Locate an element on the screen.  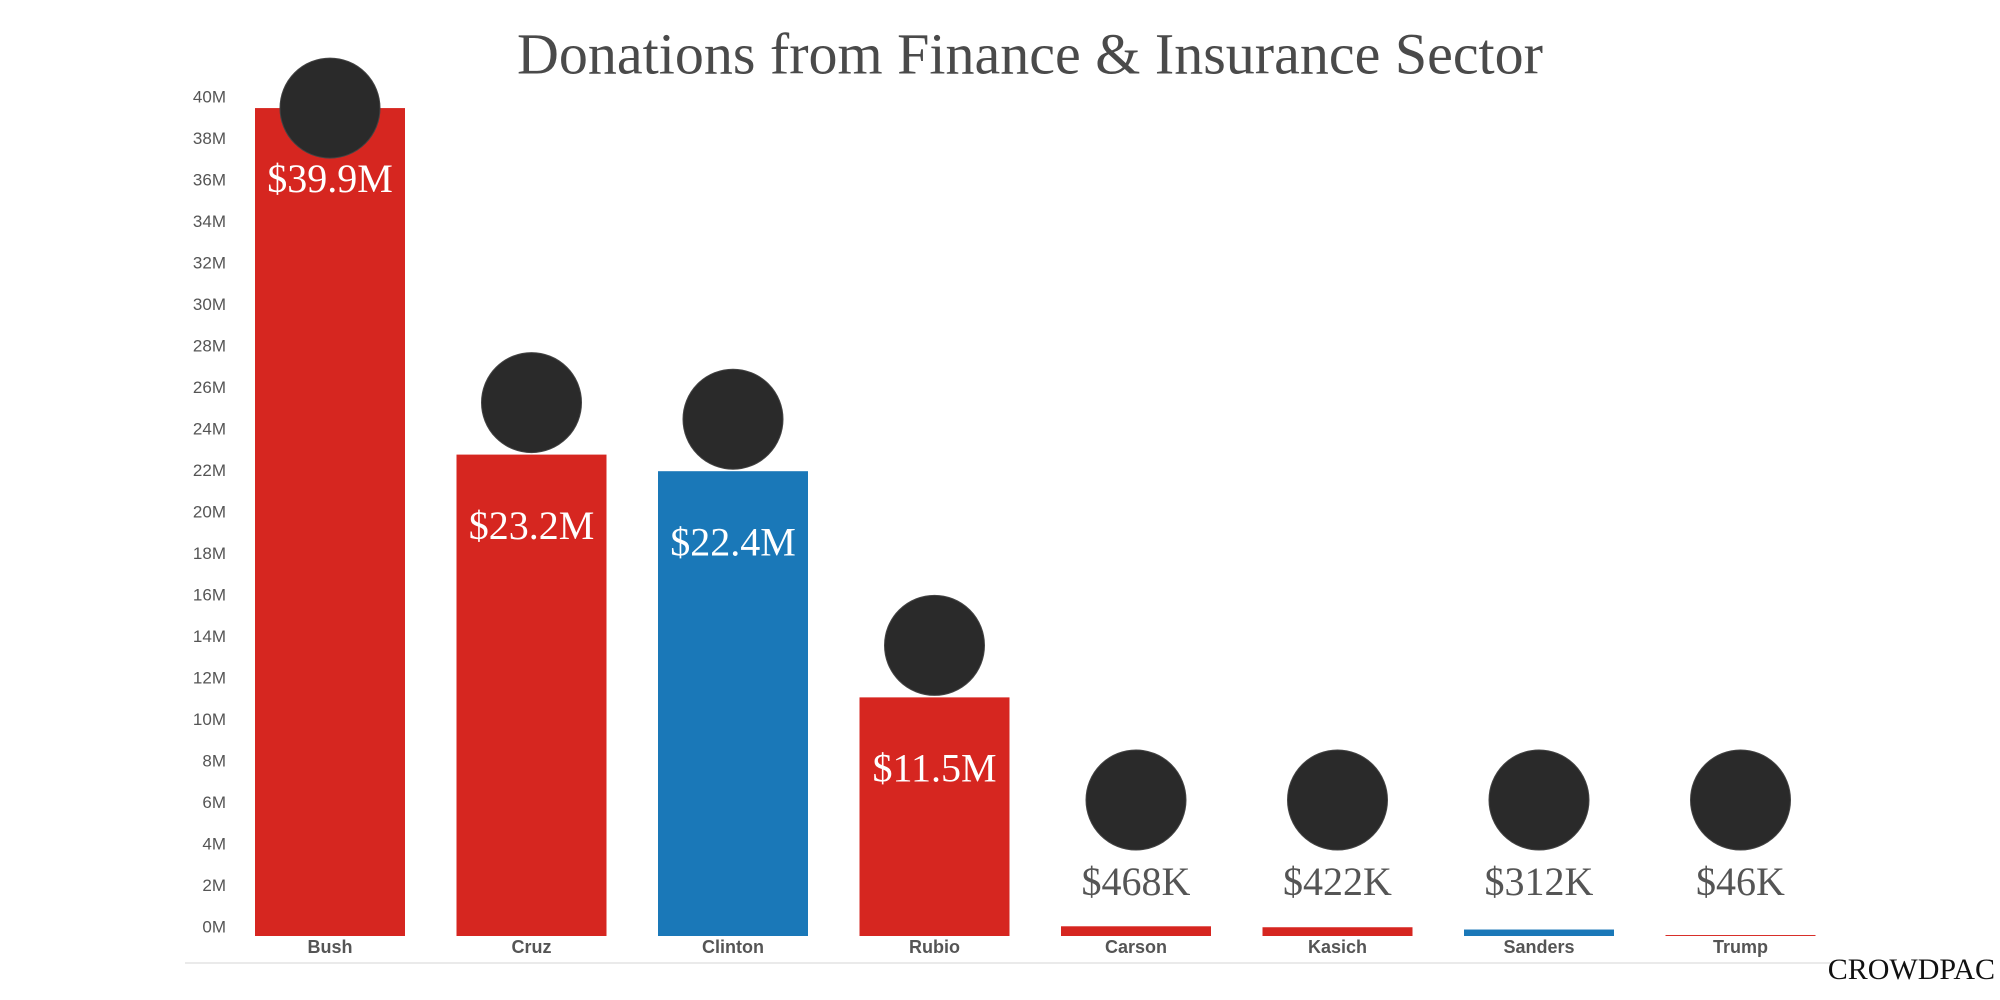
value-label: $312K is located at coordinates (1539, 881).